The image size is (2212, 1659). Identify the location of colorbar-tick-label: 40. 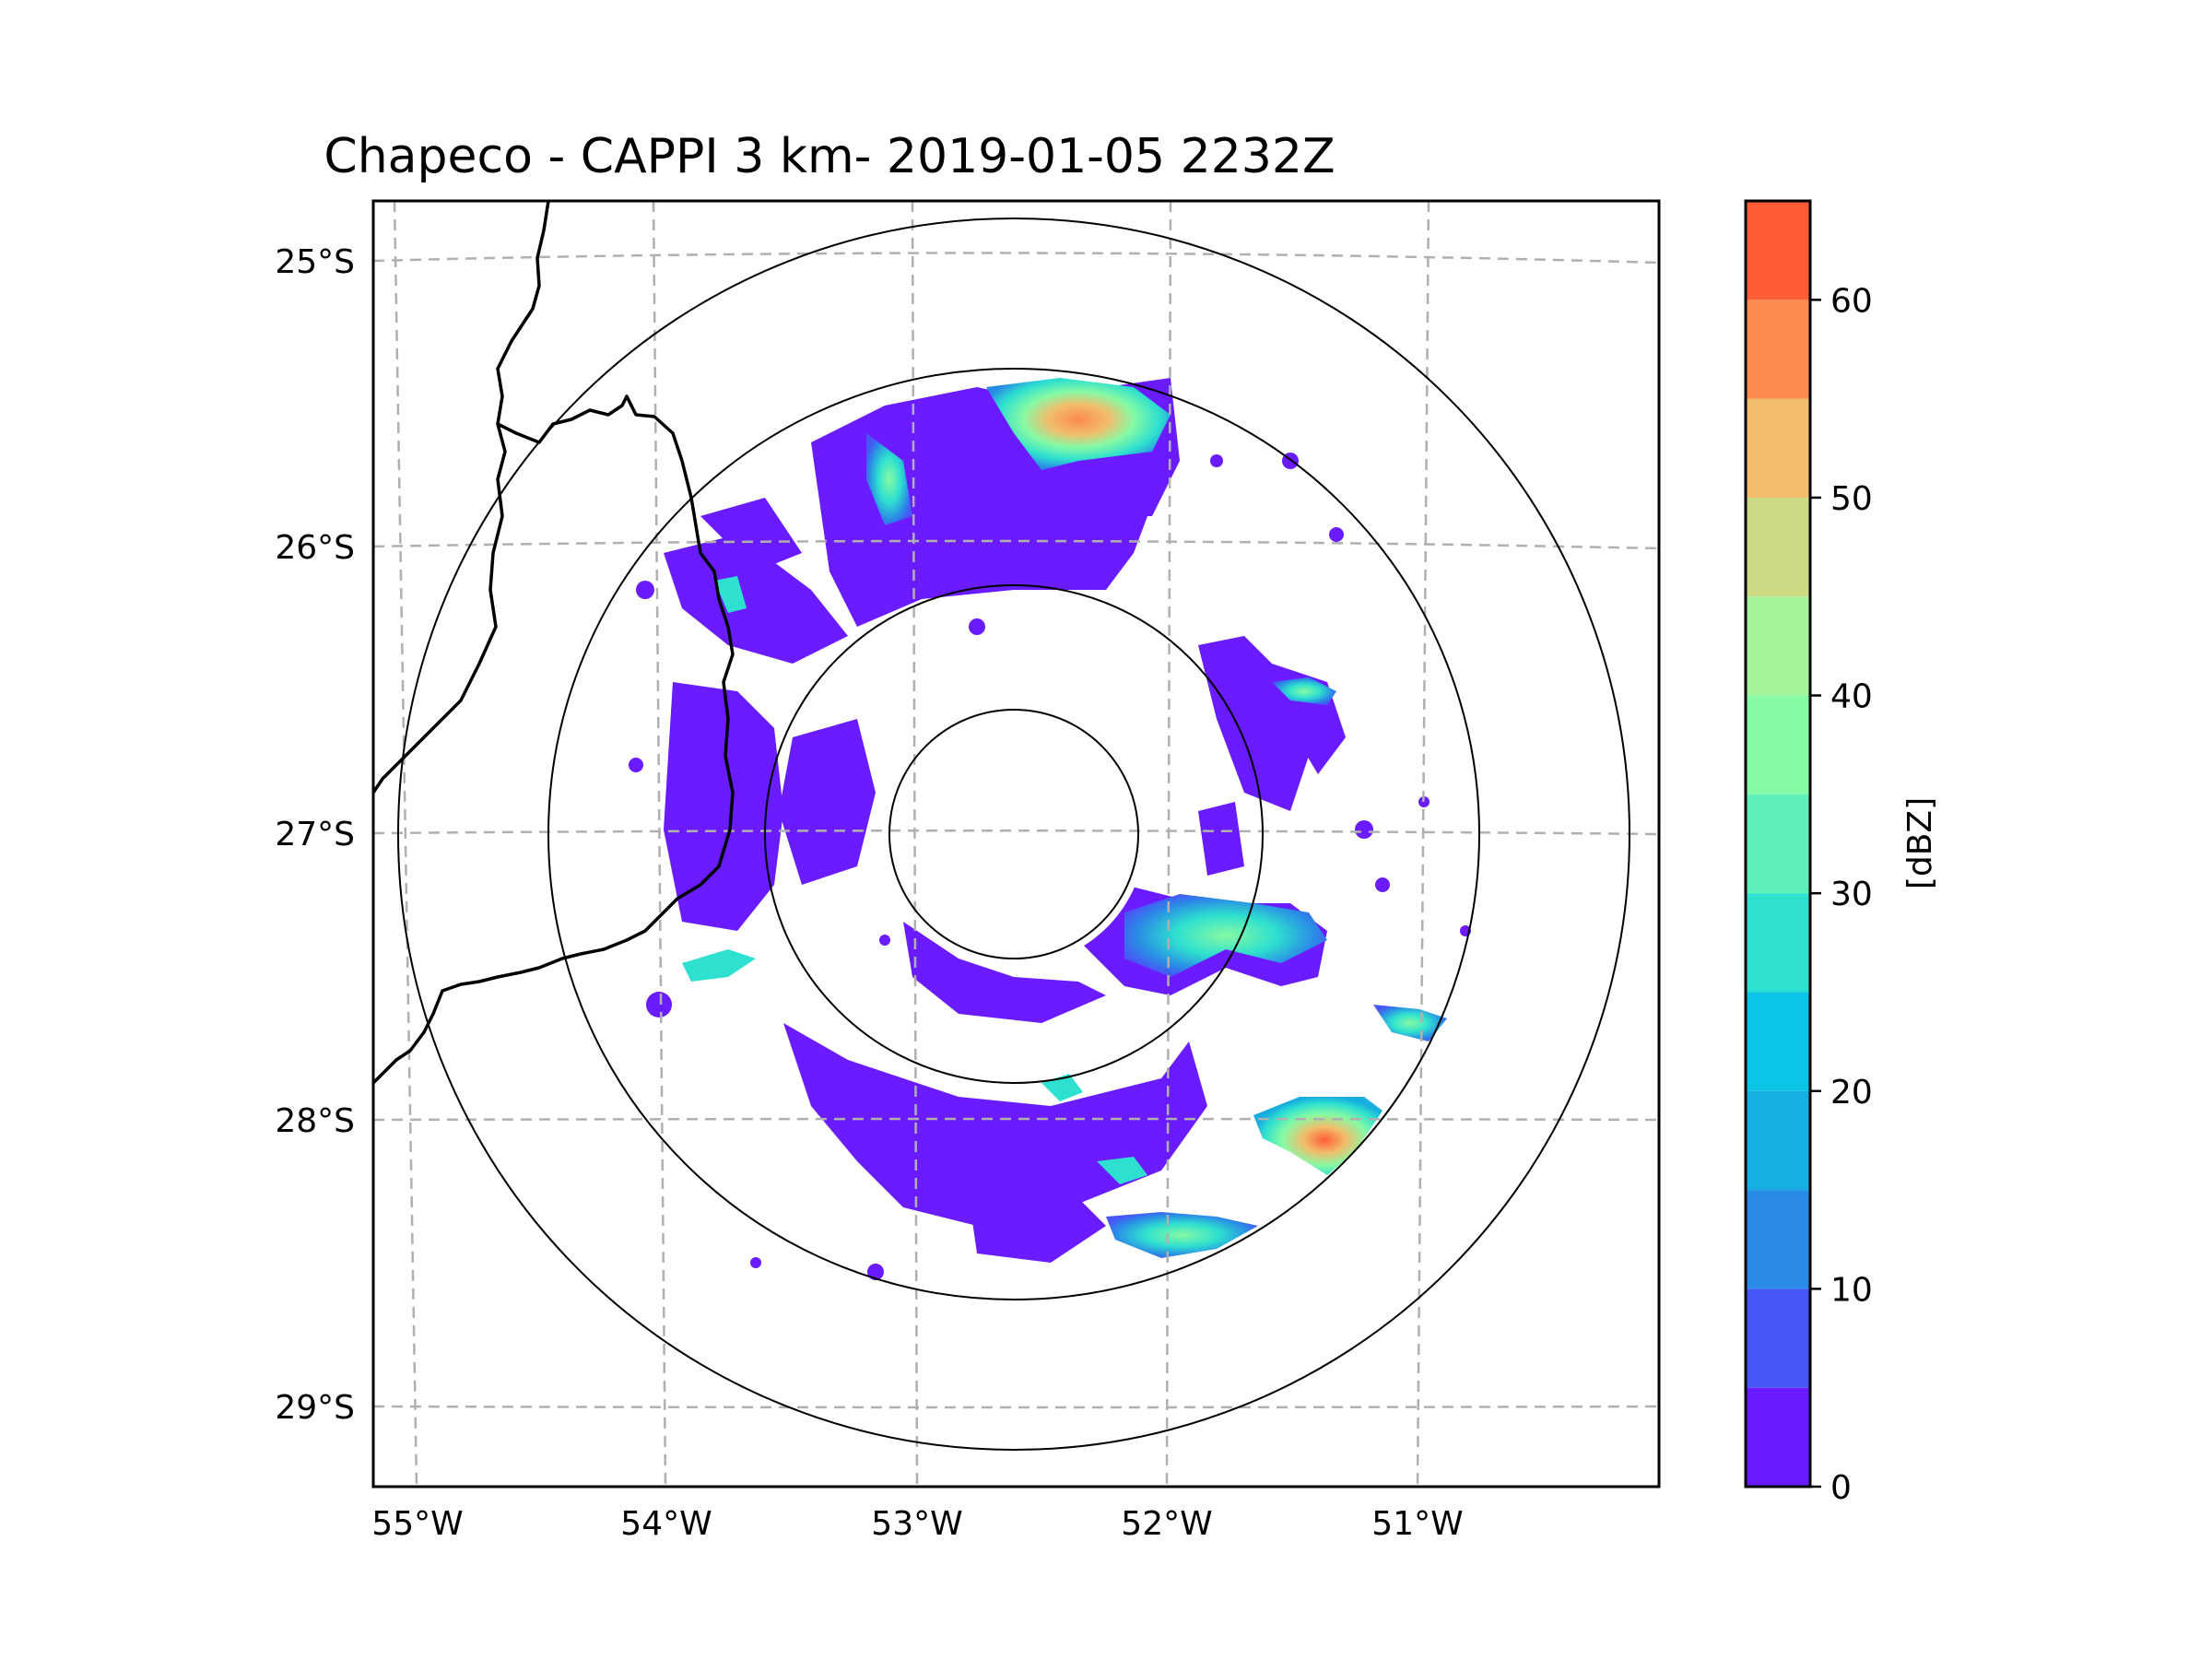
(1851, 697).